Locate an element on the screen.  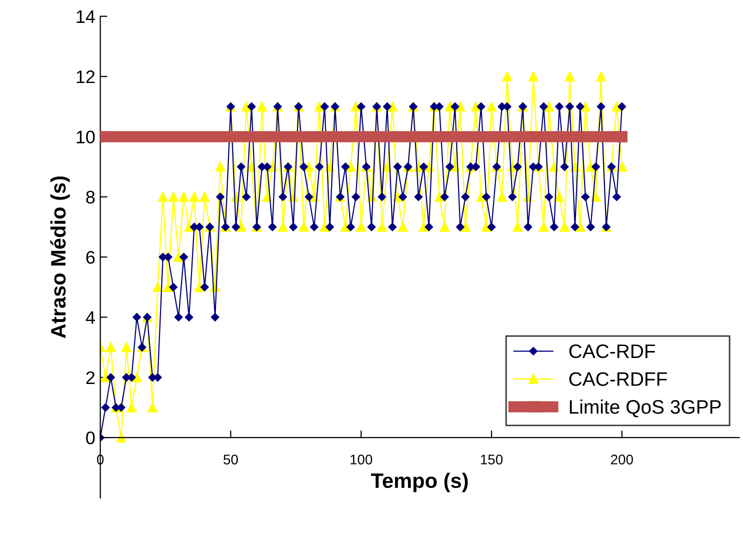
y-tick-label: 12 is located at coordinates (85, 77).